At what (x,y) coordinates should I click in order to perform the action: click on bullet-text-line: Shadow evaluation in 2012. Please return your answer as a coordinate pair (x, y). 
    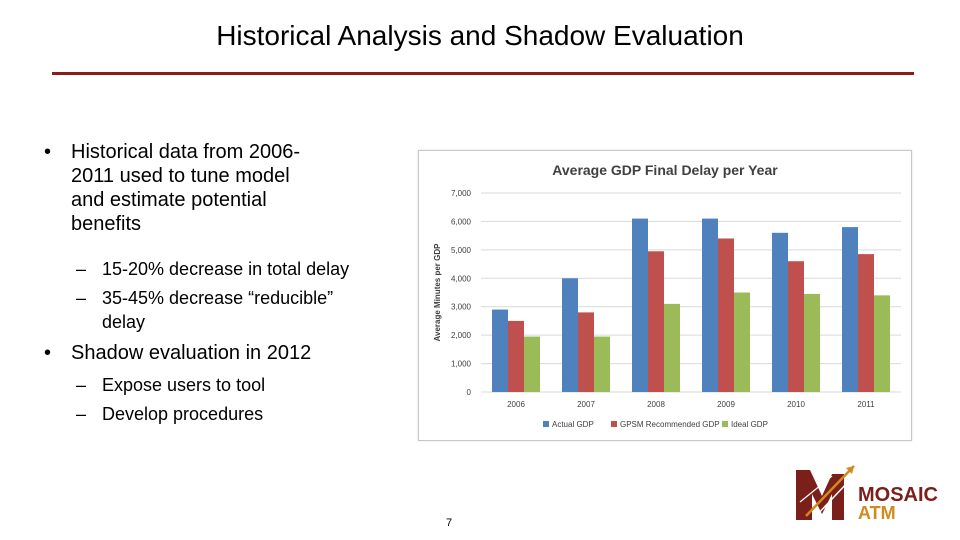
    Looking at the image, I should click on (191, 353).